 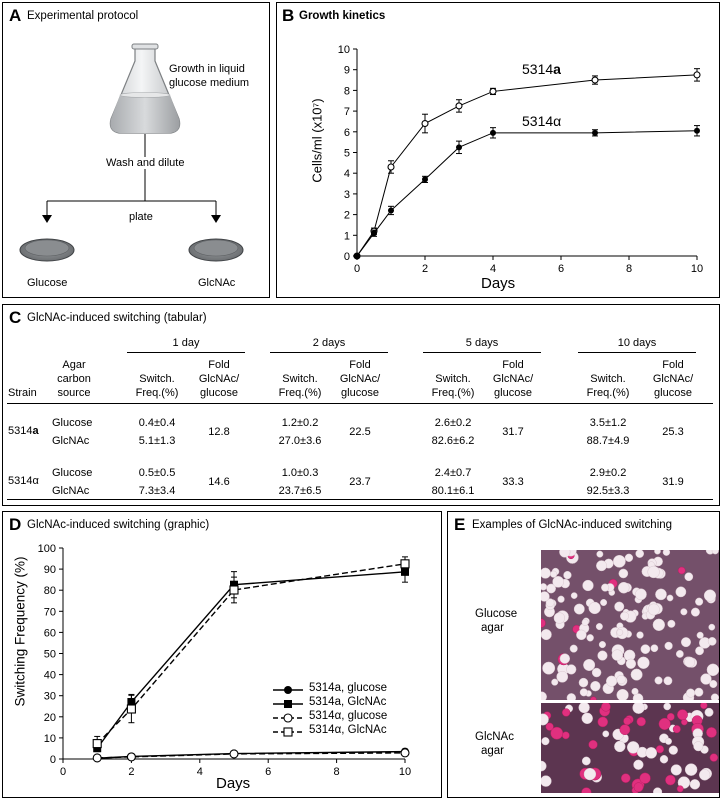 I want to click on y-axis-label: Cells/ml (x10⁷), so click(x=317, y=140).